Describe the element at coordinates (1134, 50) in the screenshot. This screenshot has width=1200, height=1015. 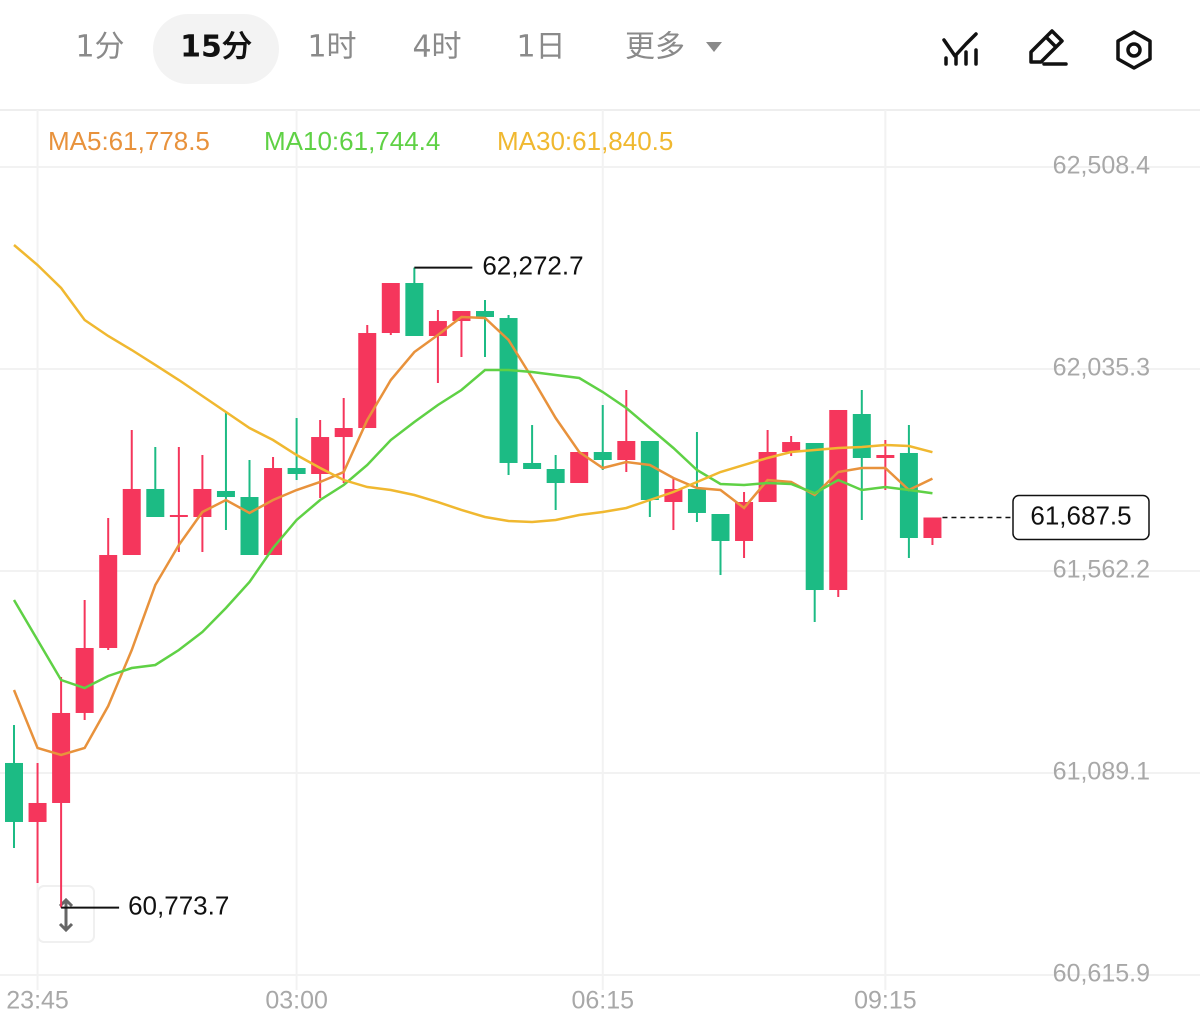
I see `settings-icon` at that location.